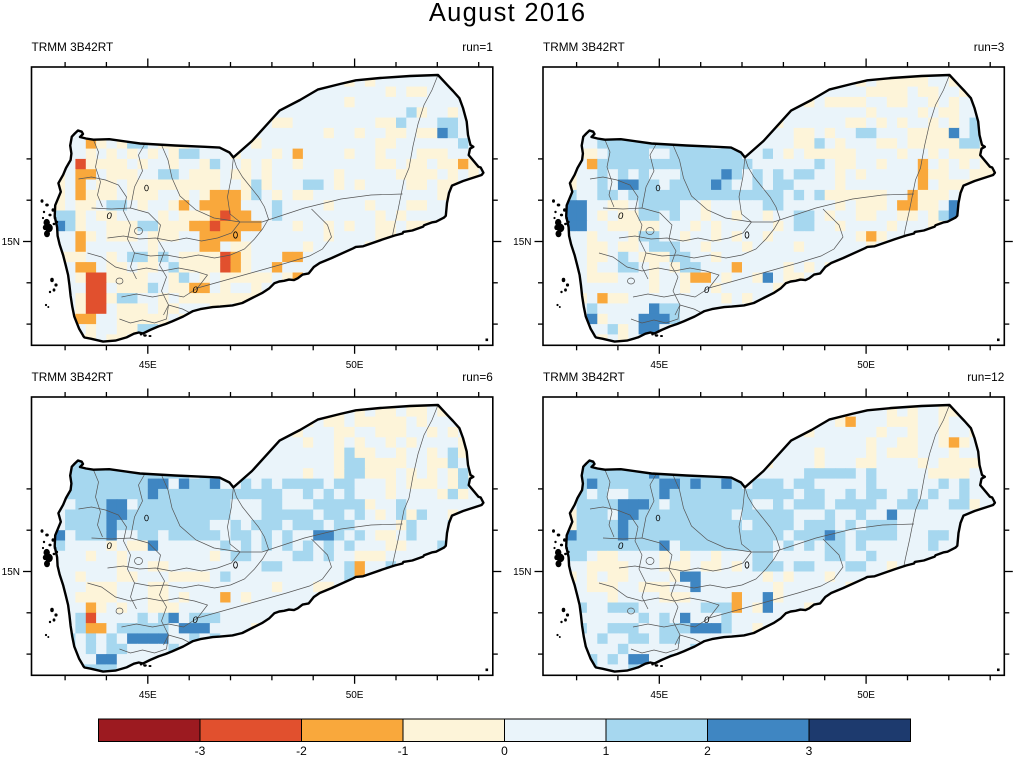  I want to click on svg-text: 3, so click(809, 750).